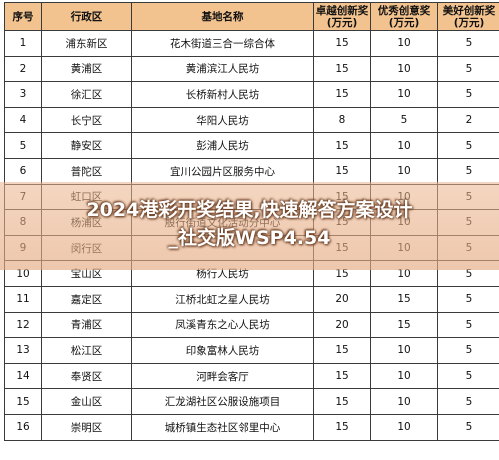 Image resolution: width=499 pixels, height=460 pixels. Describe the element at coordinates (86, 376) in the screenshot. I see `cell-district: 奉贤区` at that location.